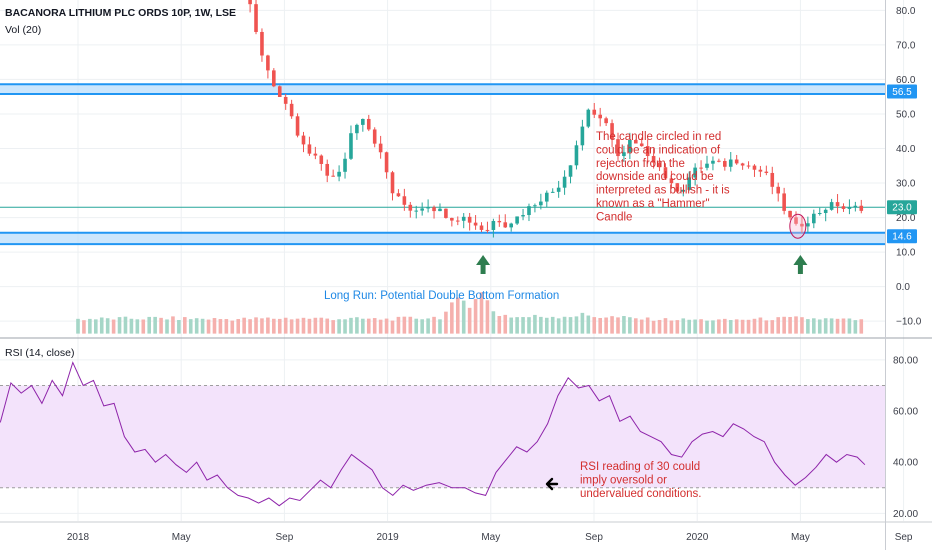 The width and height of the screenshot is (932, 555). I want to click on resistance-tag: 56.5, so click(902, 92).